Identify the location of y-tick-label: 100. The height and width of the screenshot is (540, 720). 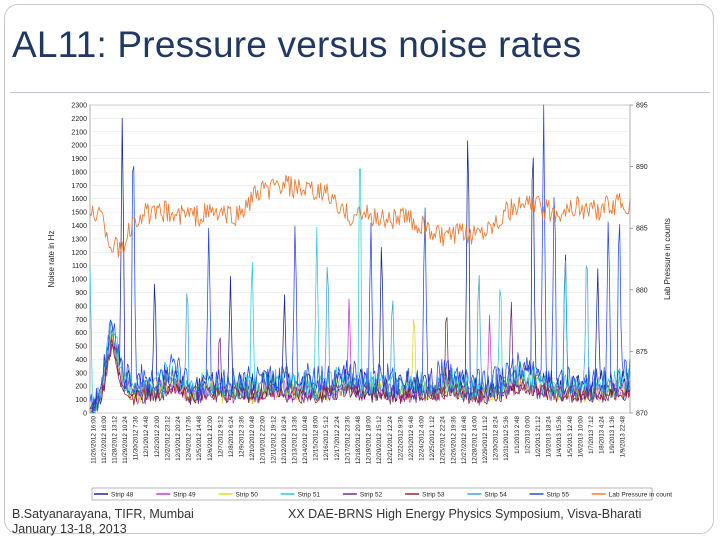
(81, 400).